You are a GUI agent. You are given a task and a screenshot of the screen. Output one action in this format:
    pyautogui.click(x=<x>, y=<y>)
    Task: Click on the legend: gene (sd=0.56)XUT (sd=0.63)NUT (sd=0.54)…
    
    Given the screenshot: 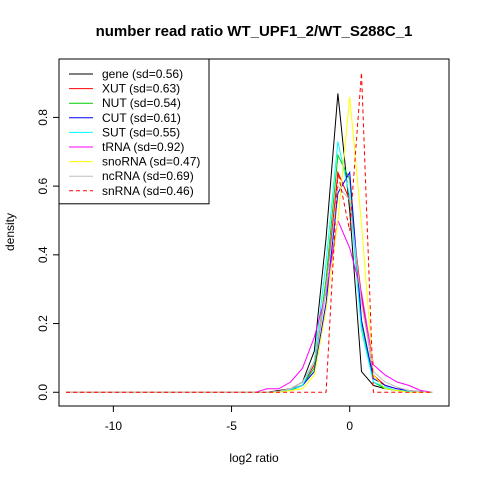 What is the action you would take?
    pyautogui.click(x=134, y=131)
    